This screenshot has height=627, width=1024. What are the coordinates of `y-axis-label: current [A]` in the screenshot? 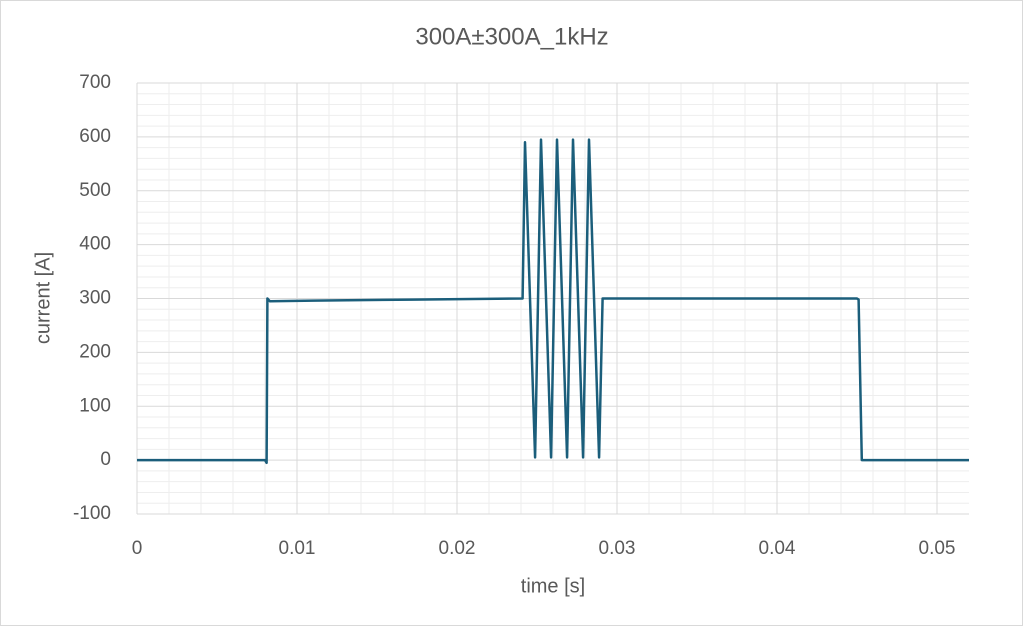 It's located at (43, 298).